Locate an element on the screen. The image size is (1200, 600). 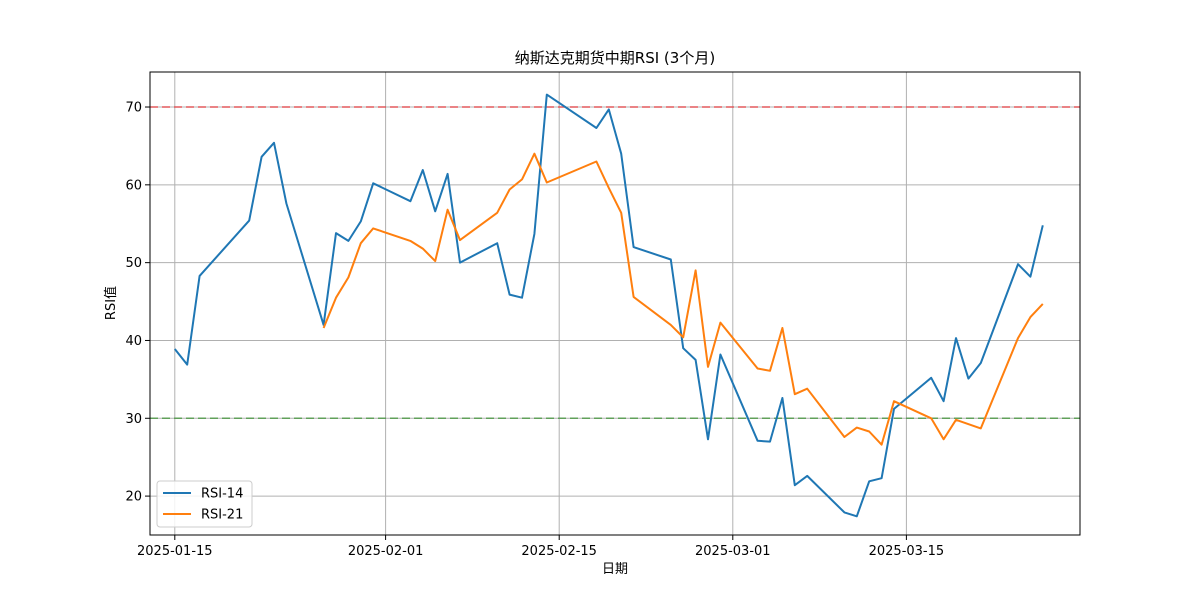
chart-title: 纳斯达克期货中期RSI (3个月) is located at coordinates (615, 58).